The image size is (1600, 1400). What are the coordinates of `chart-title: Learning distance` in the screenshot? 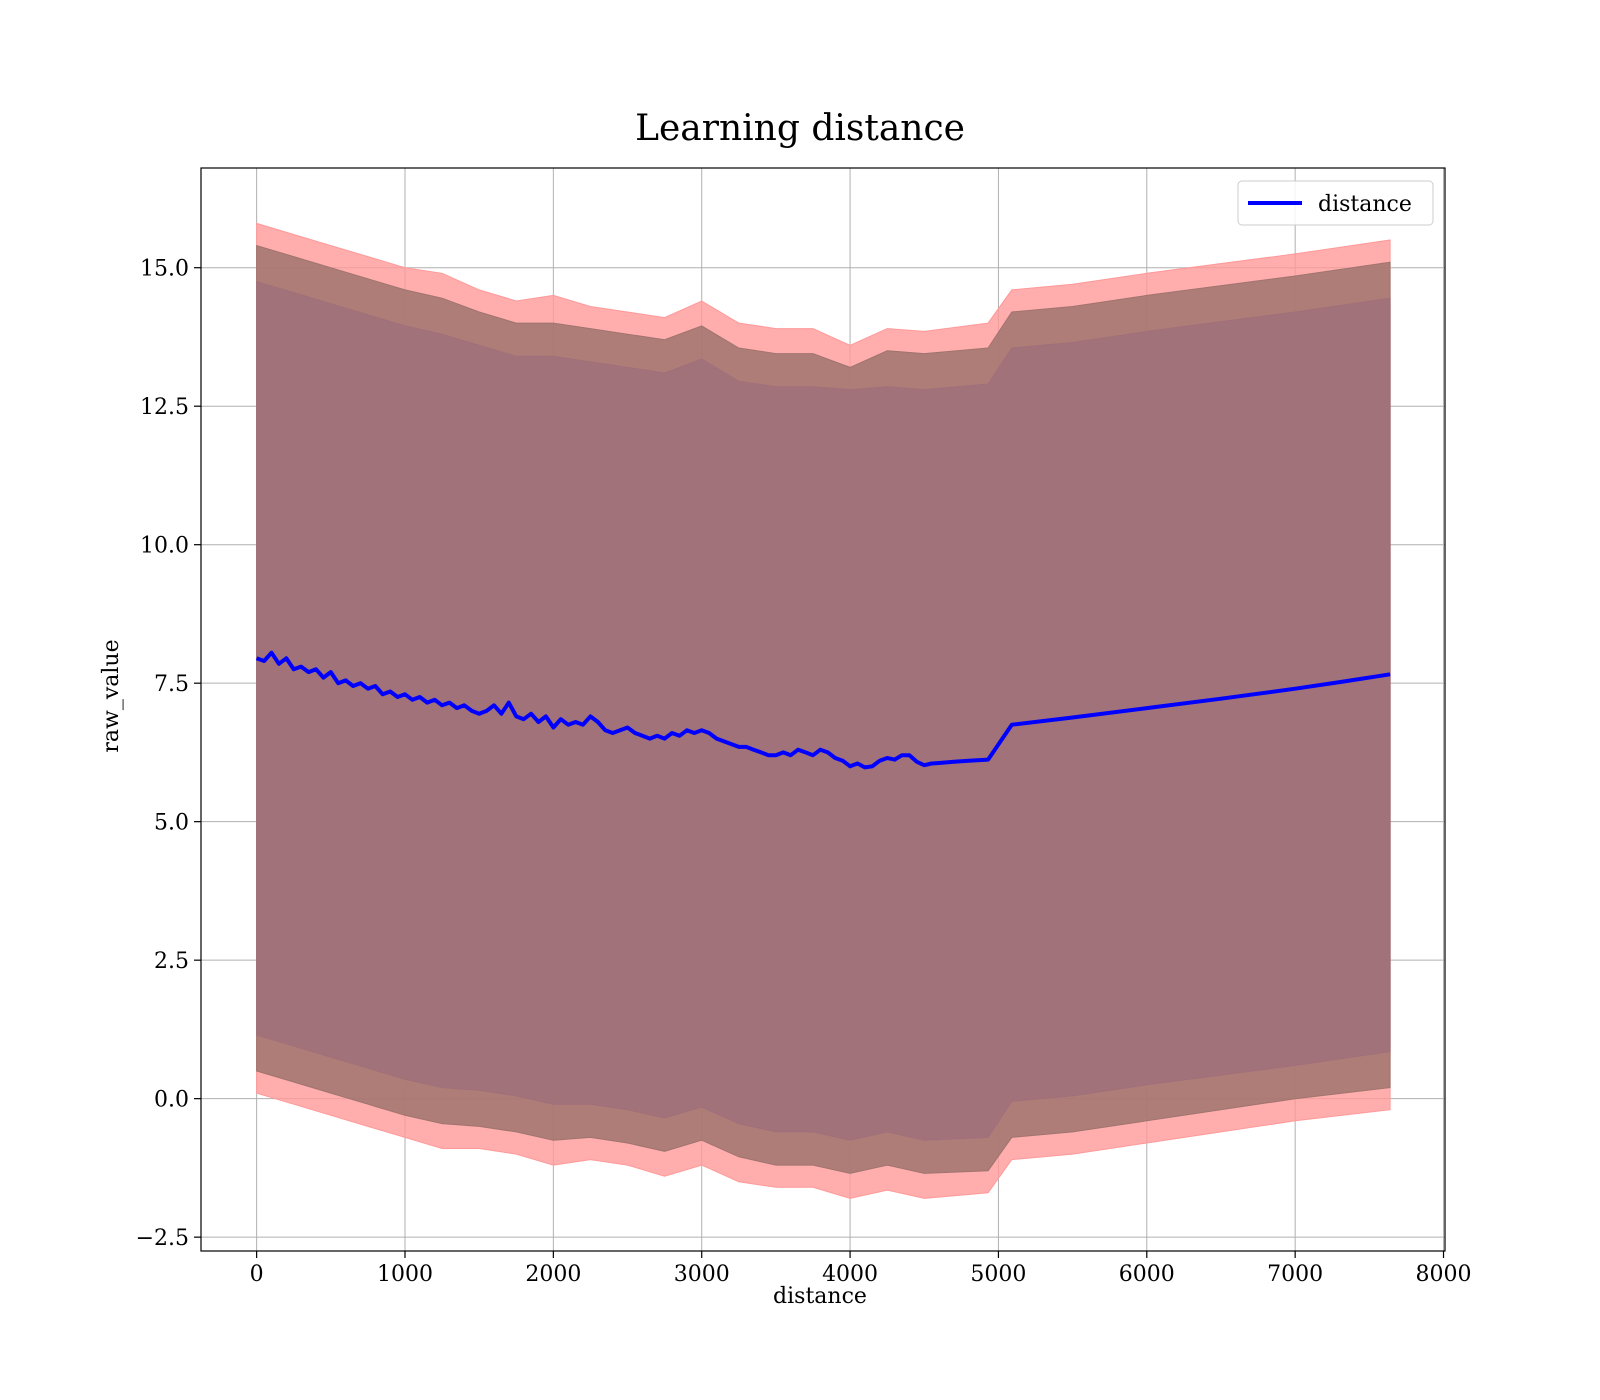 It's located at (800, 128).